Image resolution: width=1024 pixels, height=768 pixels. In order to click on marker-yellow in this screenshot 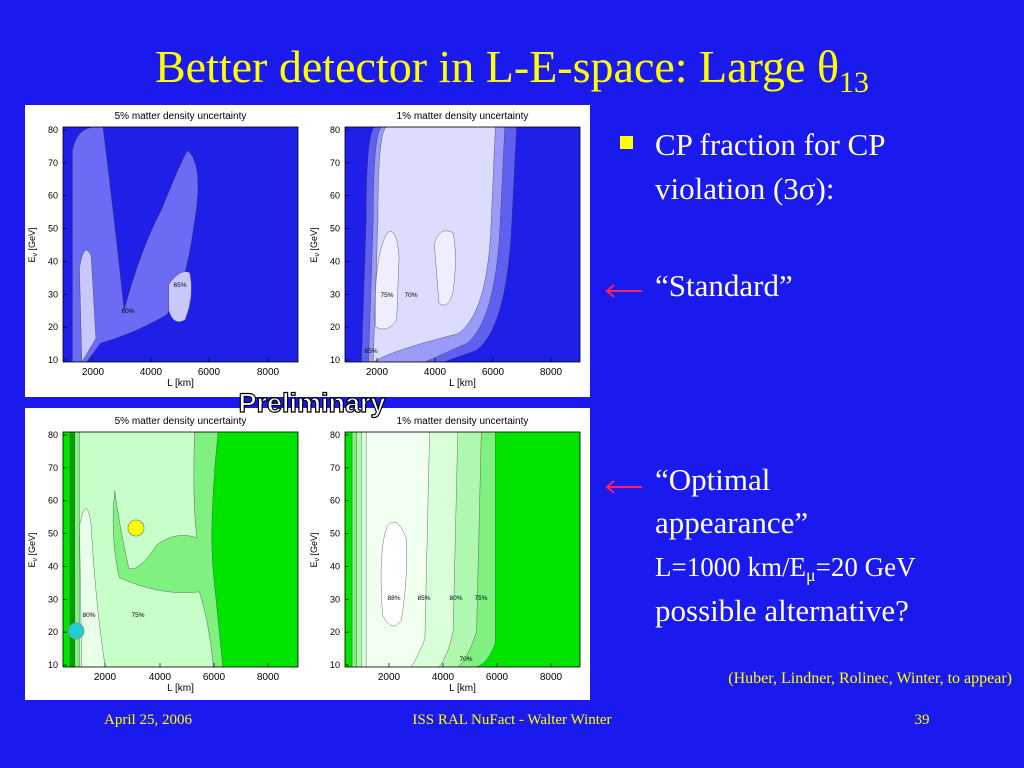, I will do `click(136, 528)`.